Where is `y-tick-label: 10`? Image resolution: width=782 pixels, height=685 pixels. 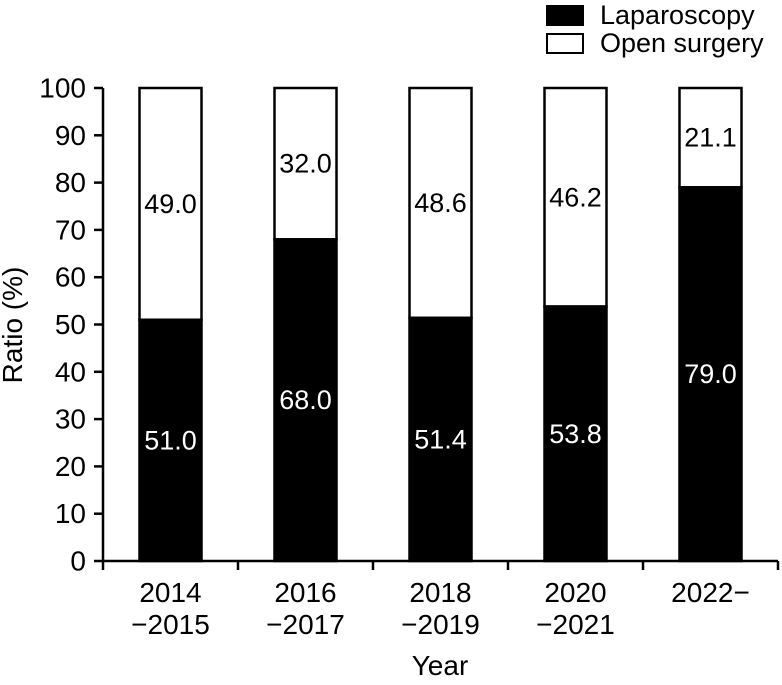 y-tick-label: 10 is located at coordinates (70, 513).